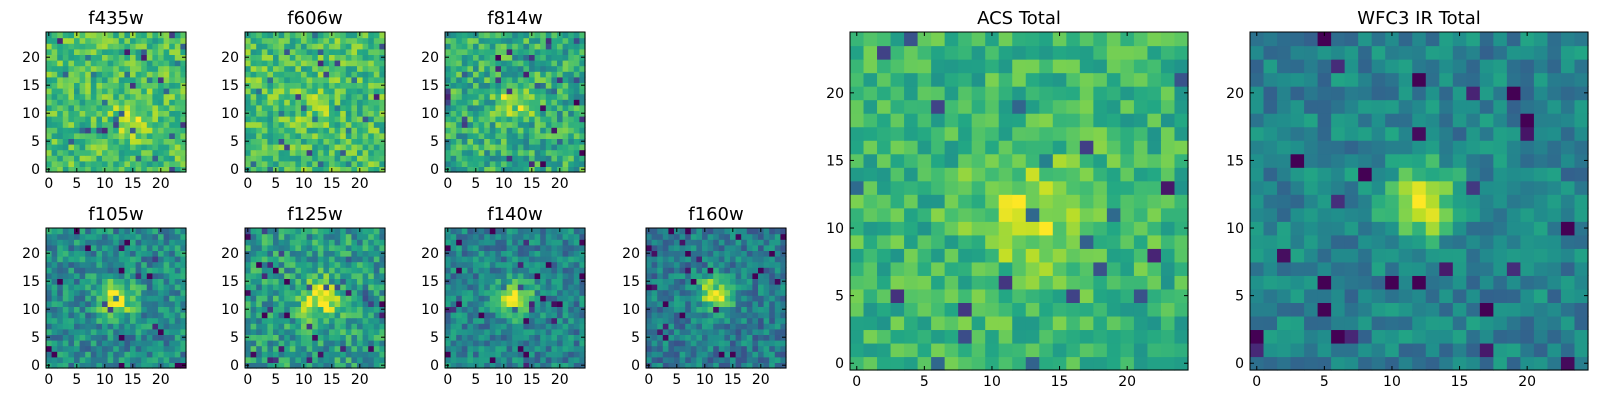  What do you see at coordinates (332, 380) in the screenshot?
I see `x-tick-label: 15` at bounding box center [332, 380].